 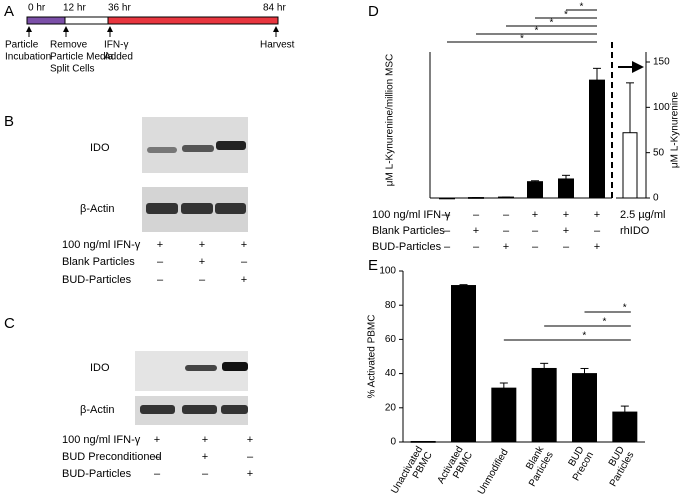 I want to click on y2-axis-label: μM L-Kynurenine, so click(x=675, y=129).